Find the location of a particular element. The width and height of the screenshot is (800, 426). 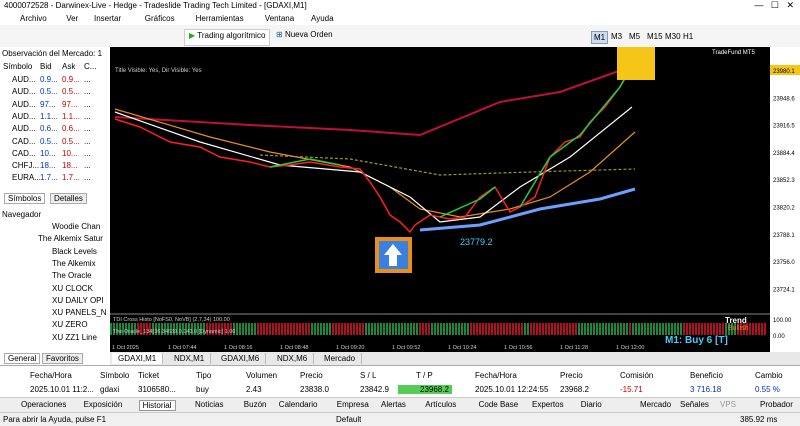

service-tab: VPS is located at coordinates (728, 404).